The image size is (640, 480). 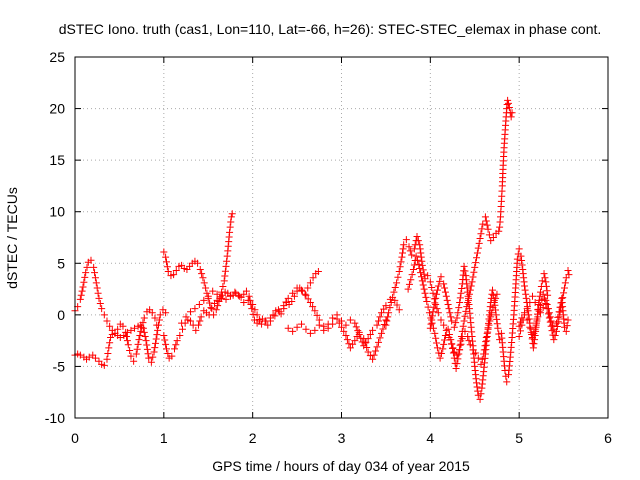 I want to click on data-point-arc-j, so click(x=512, y=113).